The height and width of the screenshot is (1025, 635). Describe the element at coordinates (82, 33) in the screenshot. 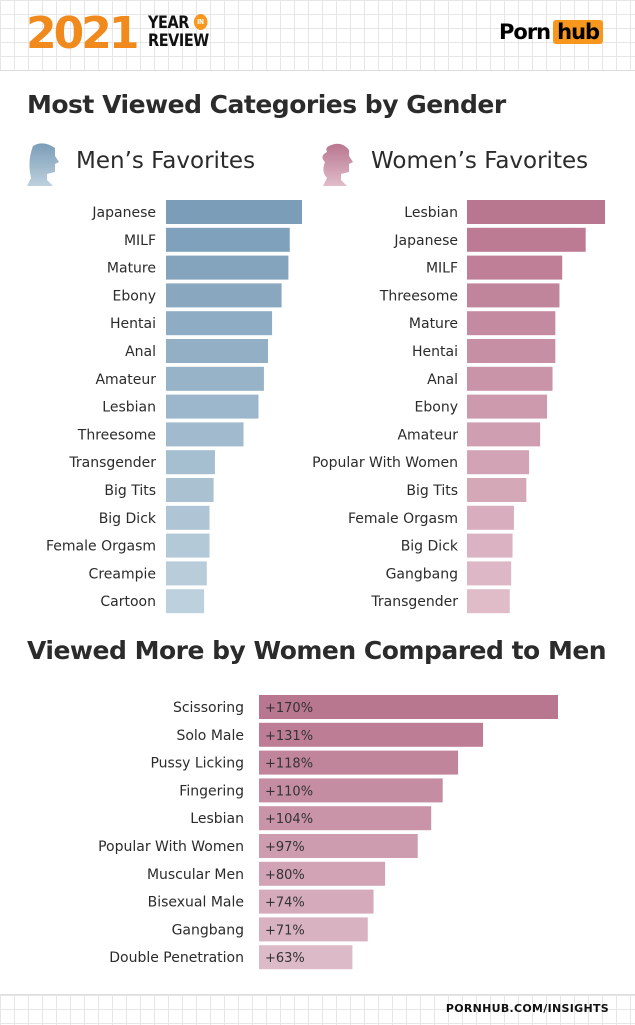

I see `year-logo: 2021` at that location.